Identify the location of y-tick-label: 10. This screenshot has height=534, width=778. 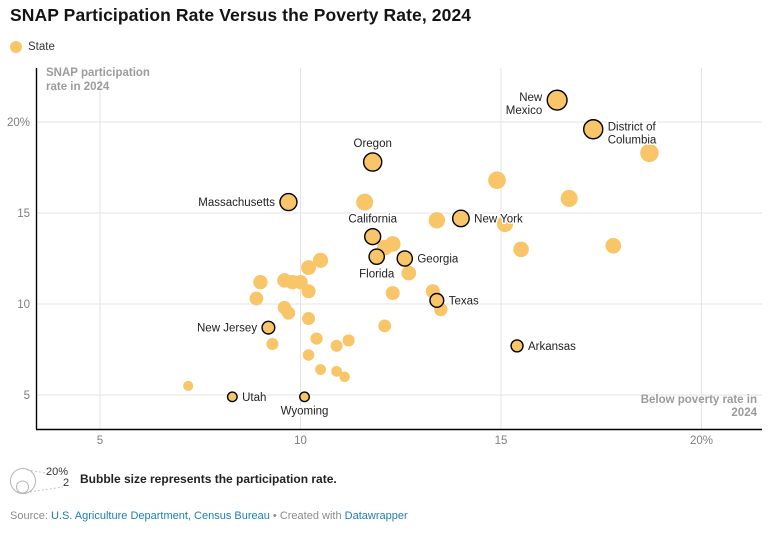
(23, 305).